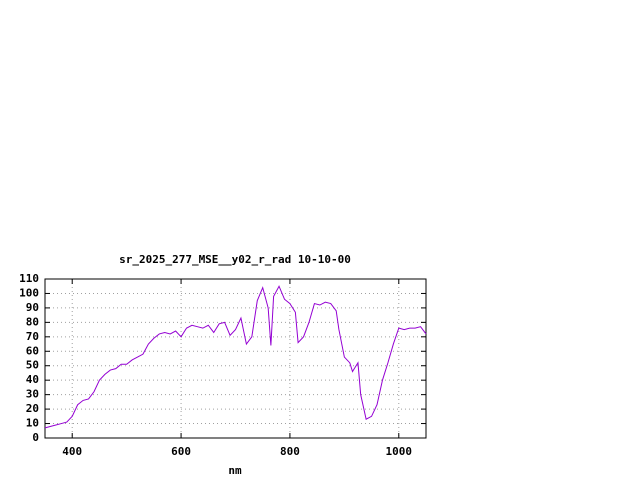 This screenshot has height=480, width=640. What do you see at coordinates (35, 437) in the screenshot?
I see `y-tick-label: 0` at bounding box center [35, 437].